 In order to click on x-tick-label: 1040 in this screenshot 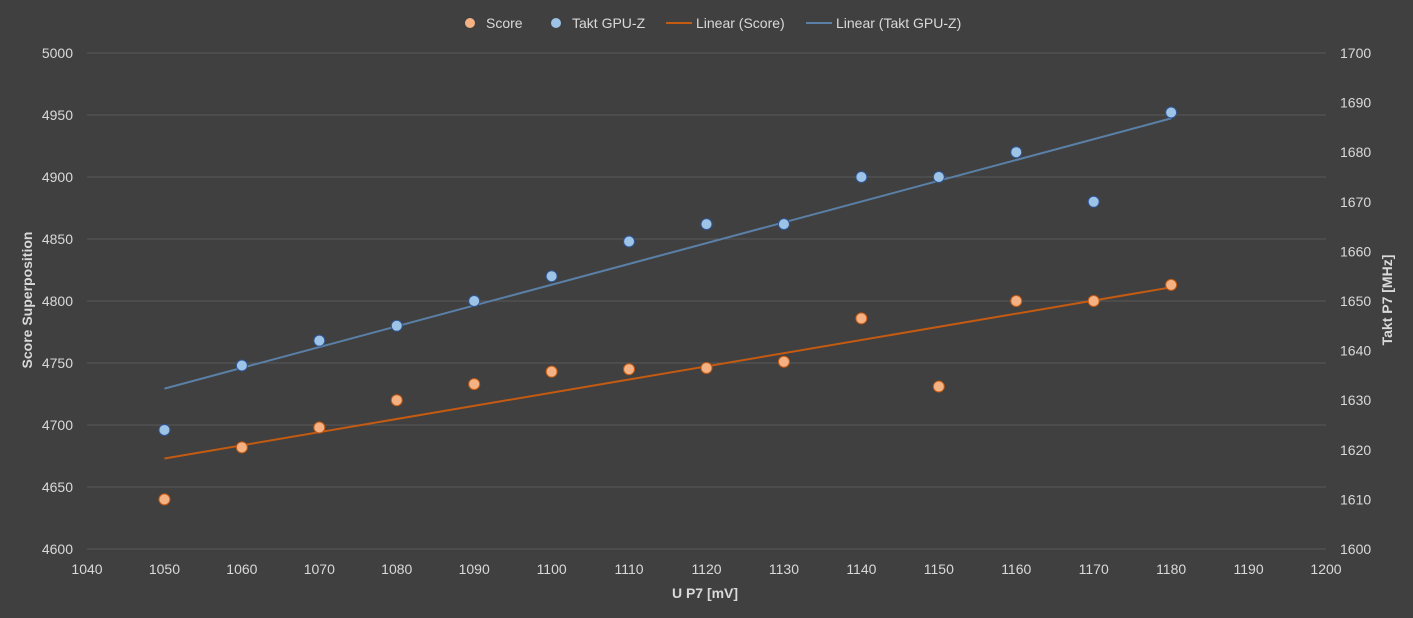, I will do `click(86, 569)`.